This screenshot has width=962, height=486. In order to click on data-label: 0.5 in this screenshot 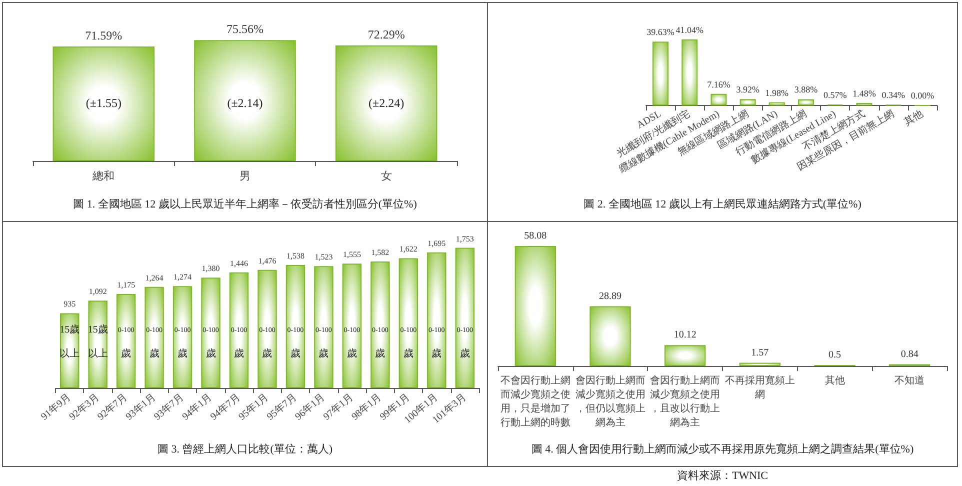, I will do `click(834, 354)`.